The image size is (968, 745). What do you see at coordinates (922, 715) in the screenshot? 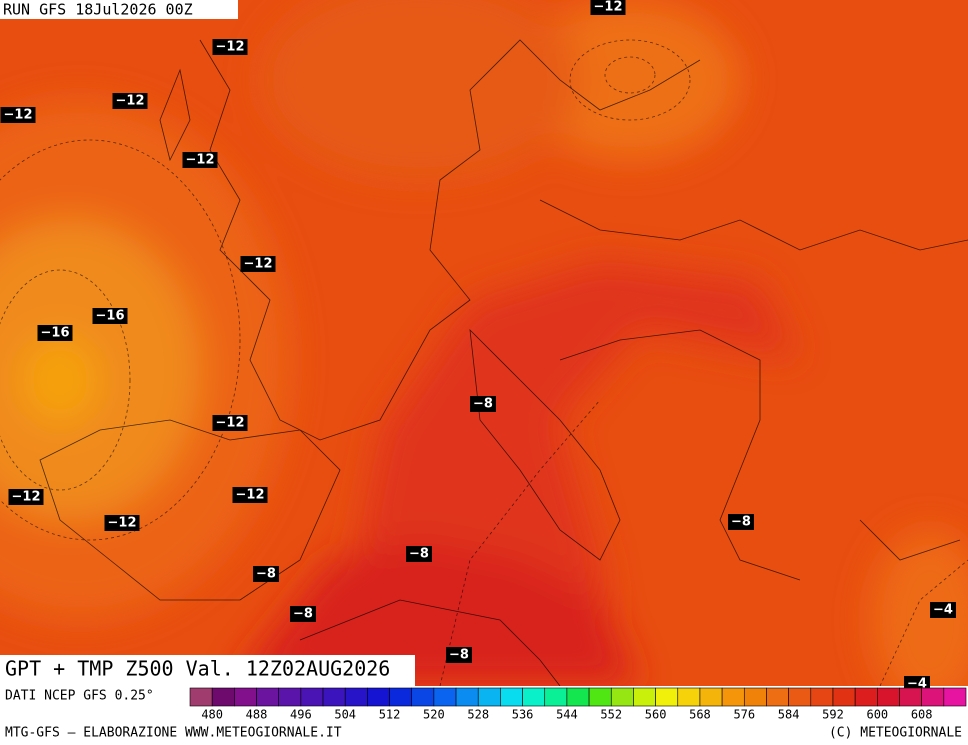
I see `colorbar-tick-label: 608` at bounding box center [922, 715].